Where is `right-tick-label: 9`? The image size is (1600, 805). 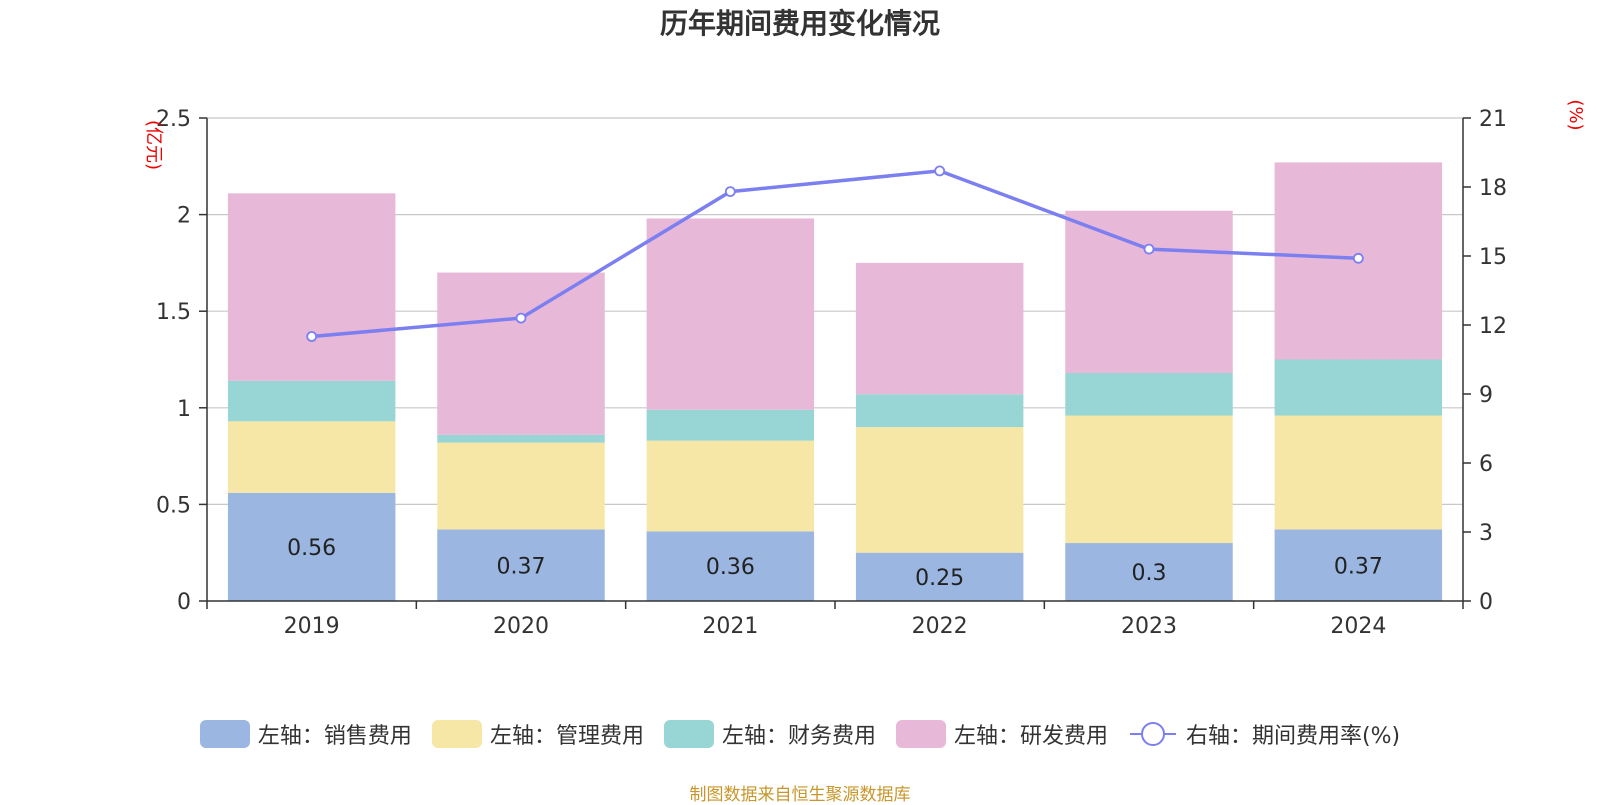
right-tick-label: 9 is located at coordinates (1486, 395).